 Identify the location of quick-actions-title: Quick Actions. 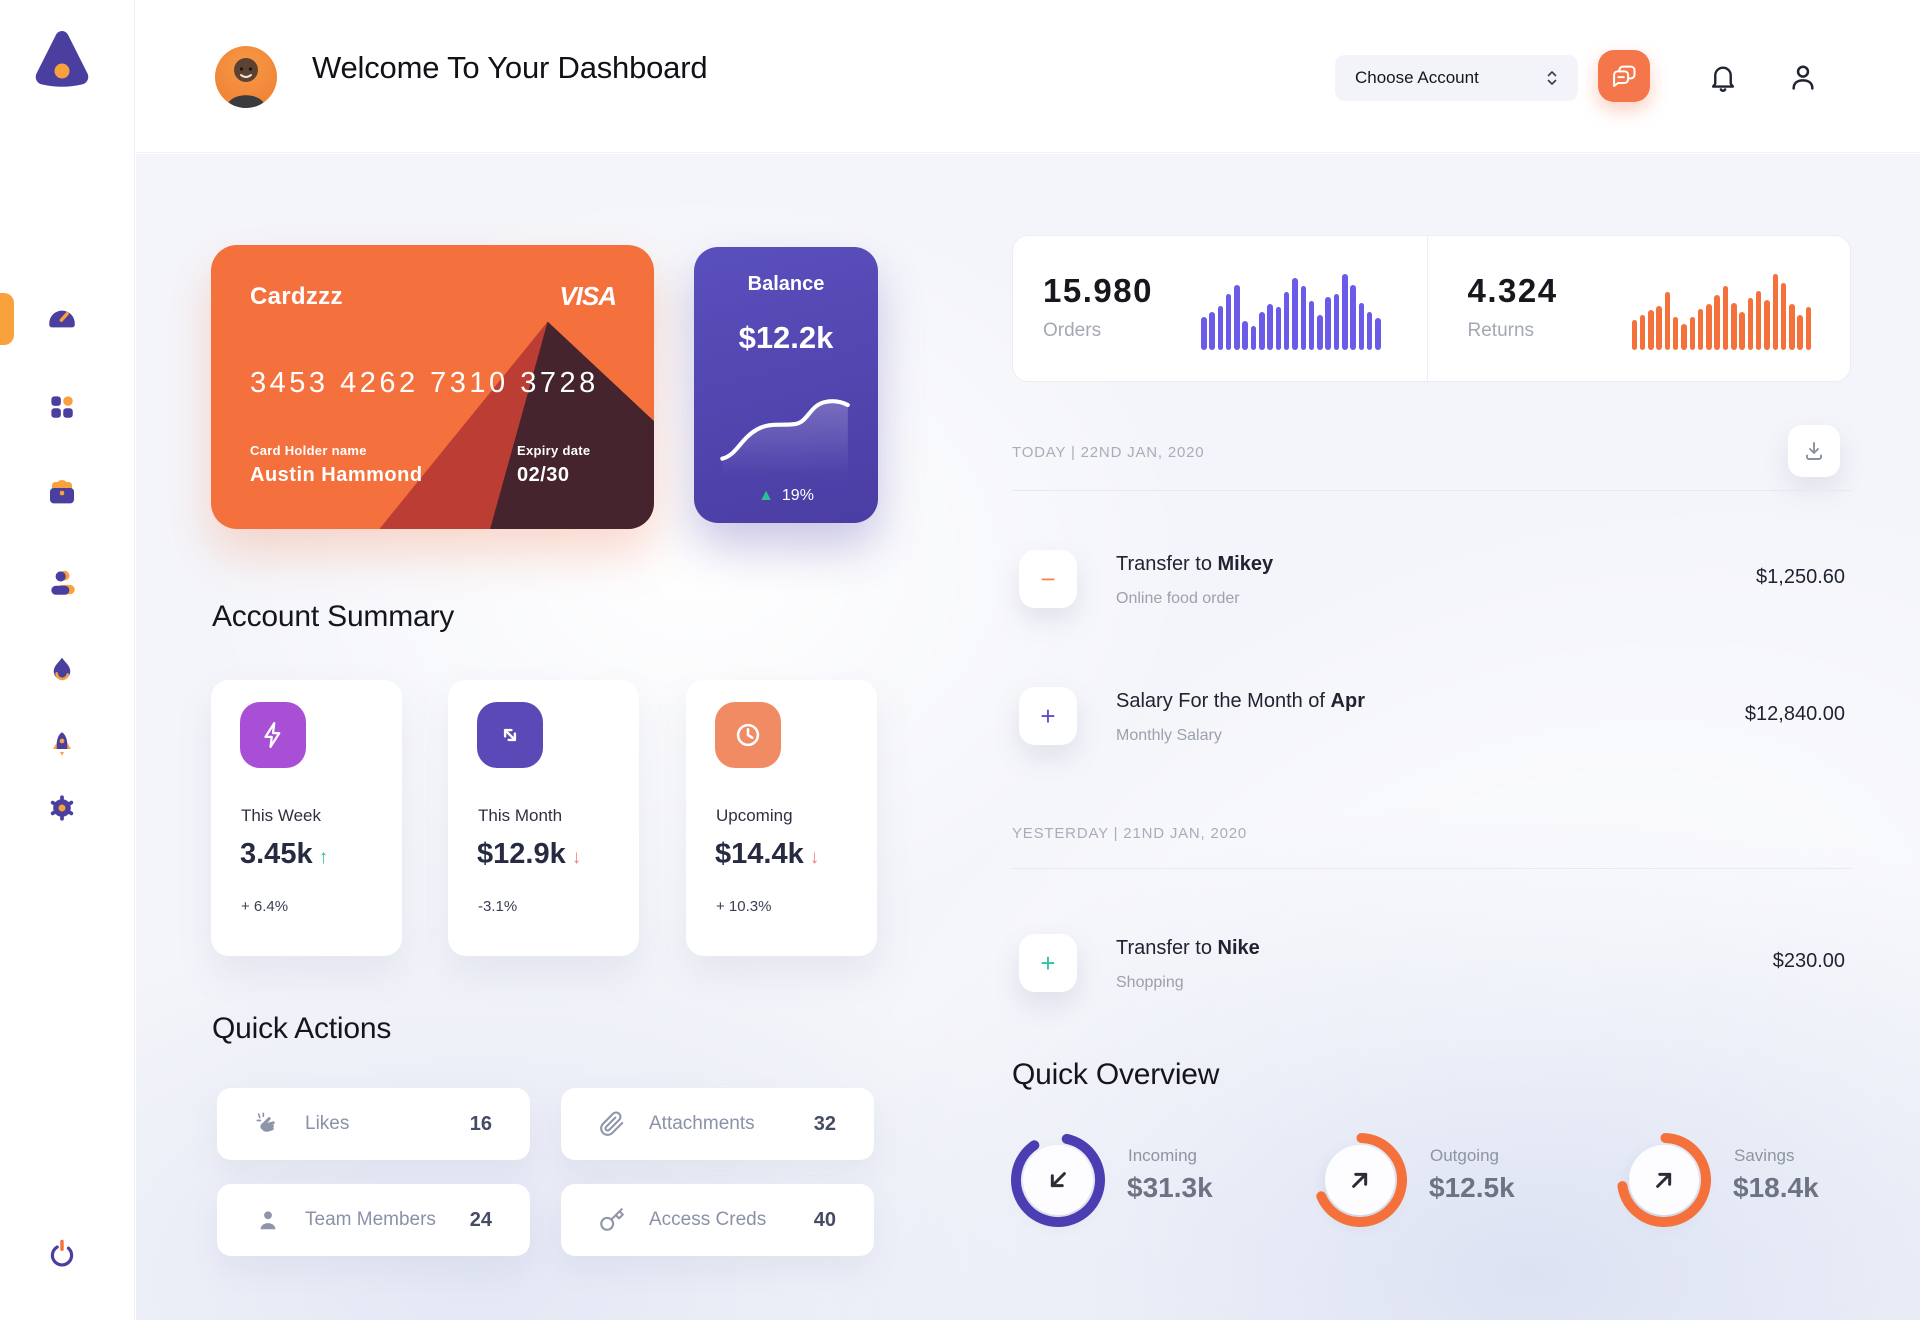
(302, 1028).